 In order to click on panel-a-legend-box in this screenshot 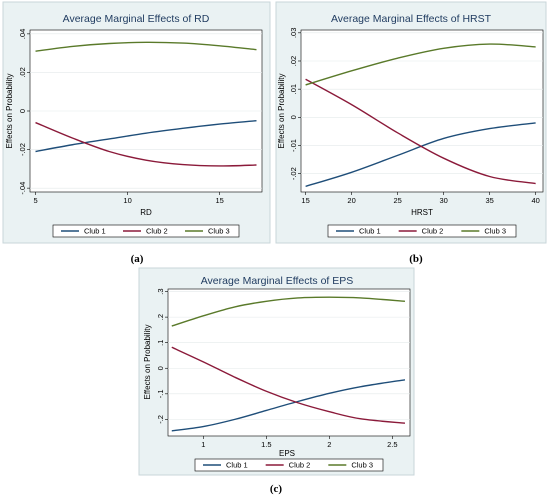, I will do `click(146, 231)`.